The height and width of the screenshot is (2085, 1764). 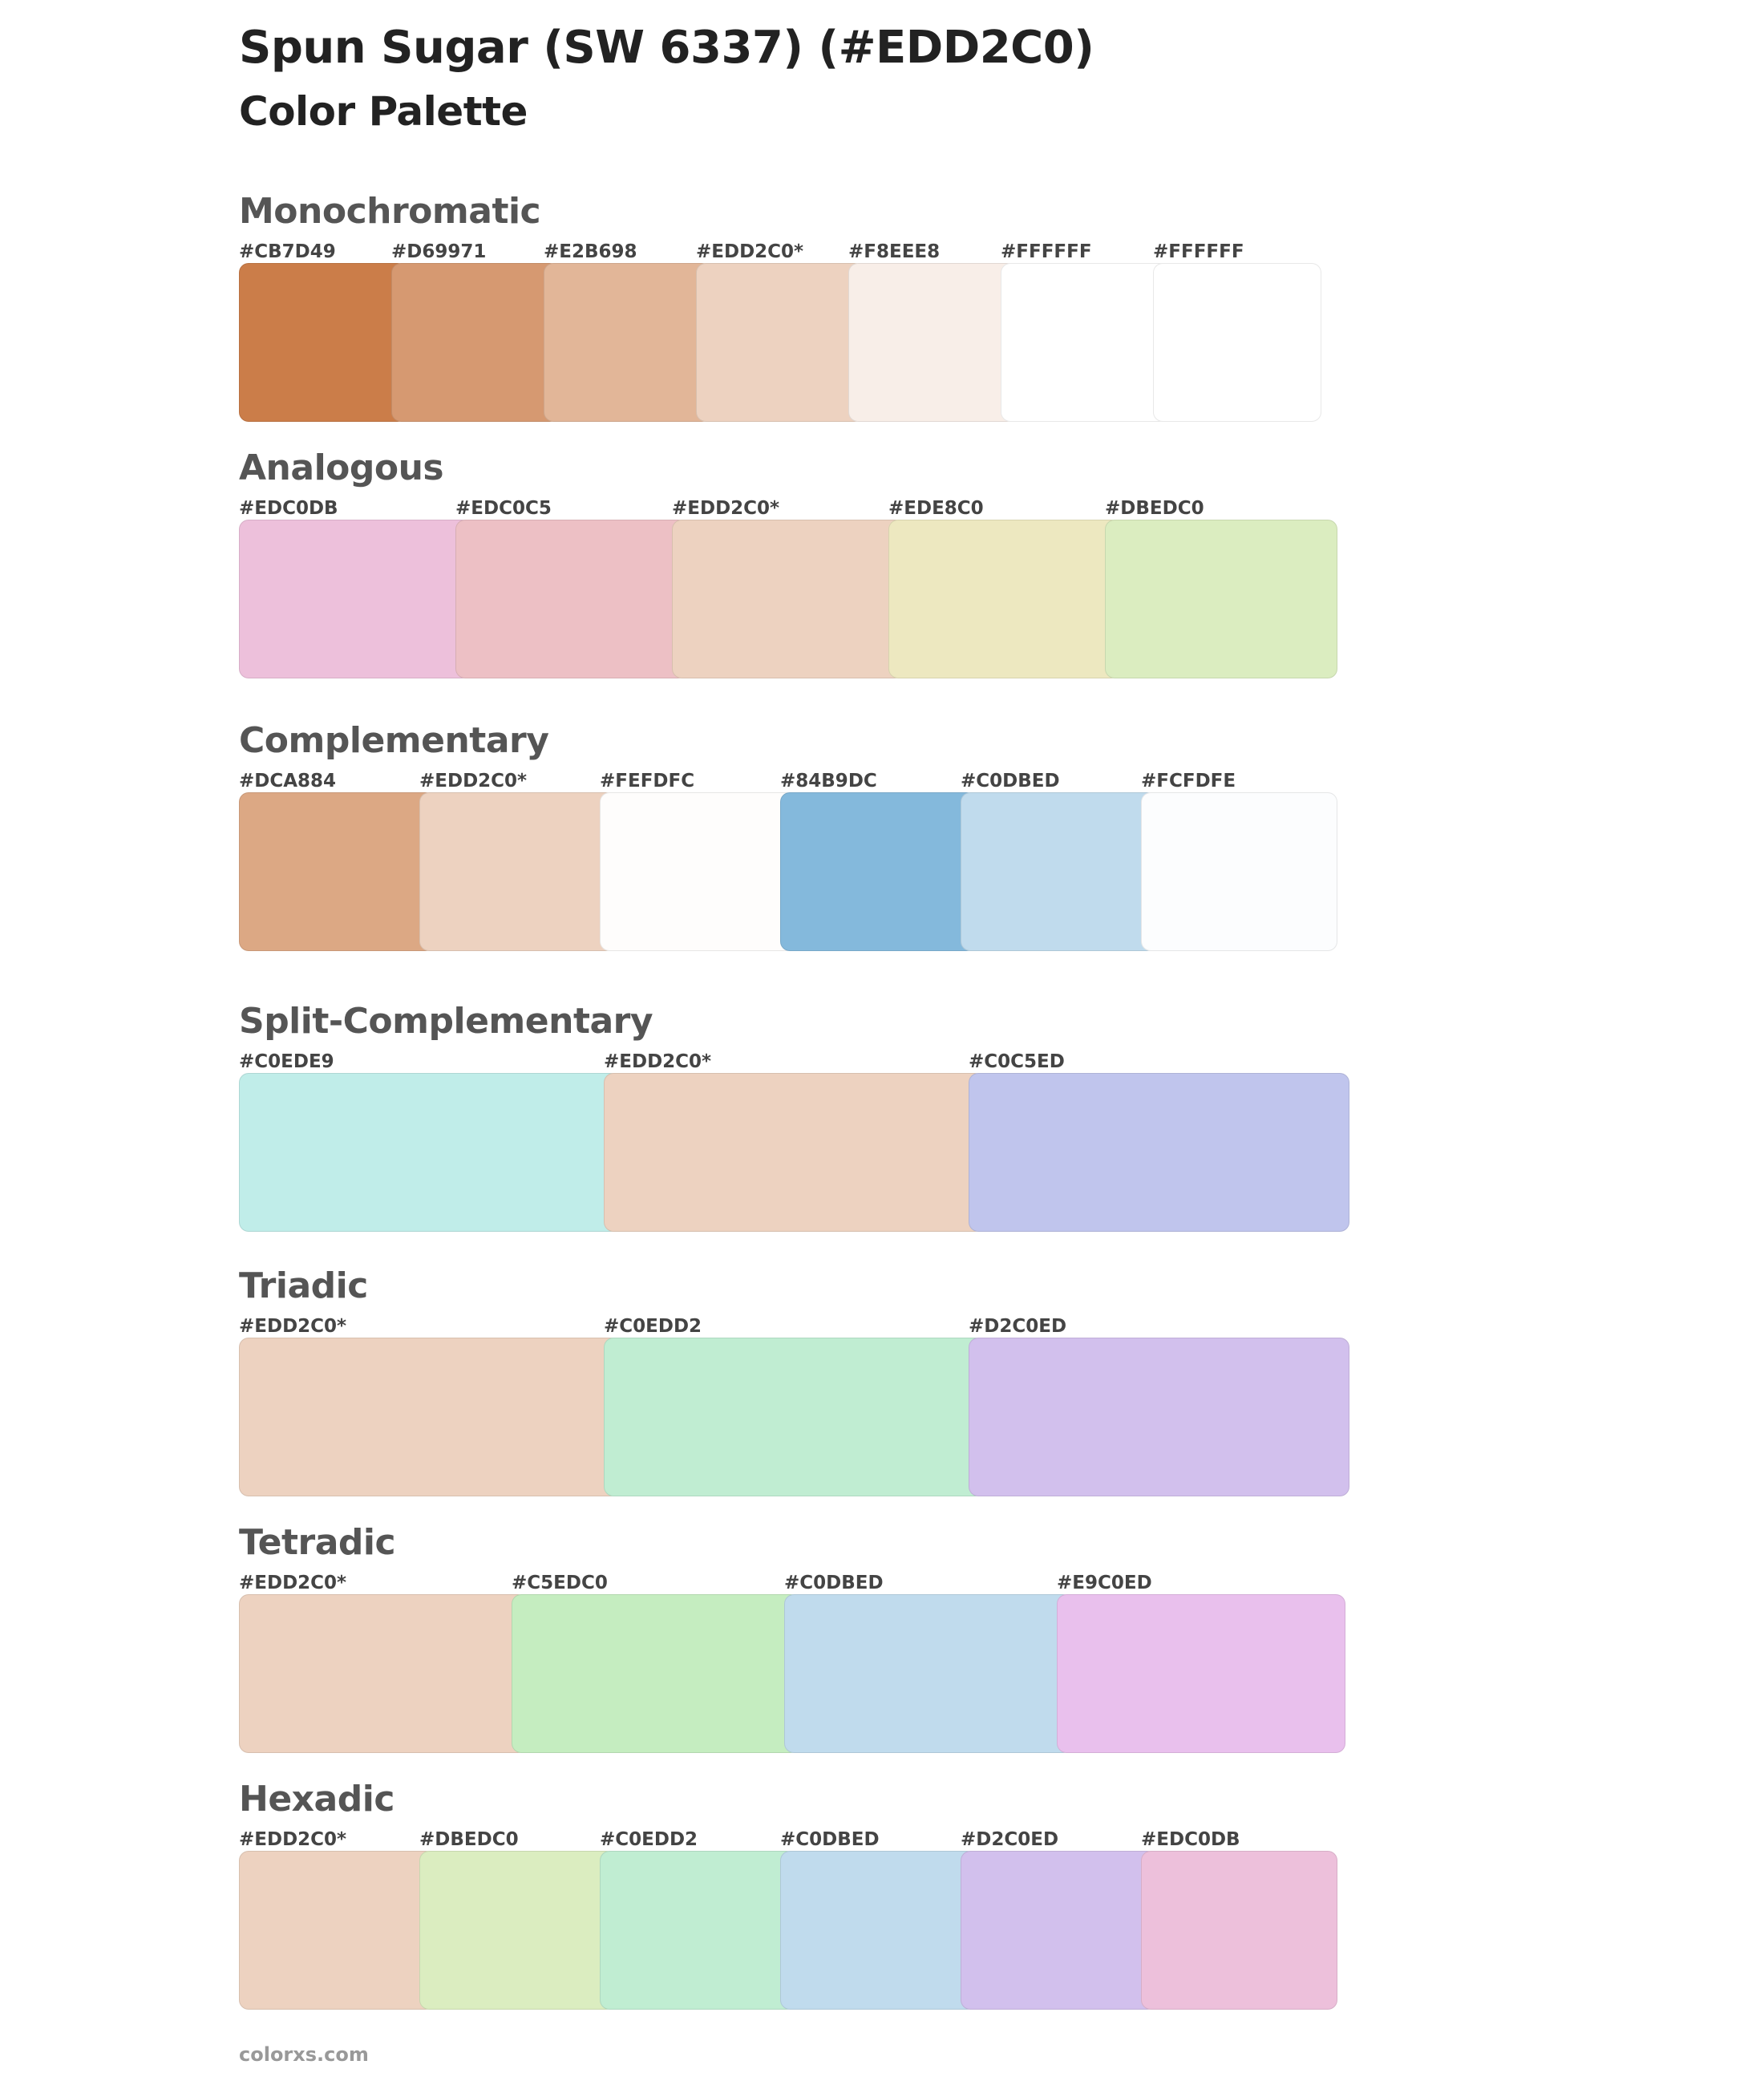 I want to click on swatch-hex-label: #F8EEE8, so click(x=894, y=251).